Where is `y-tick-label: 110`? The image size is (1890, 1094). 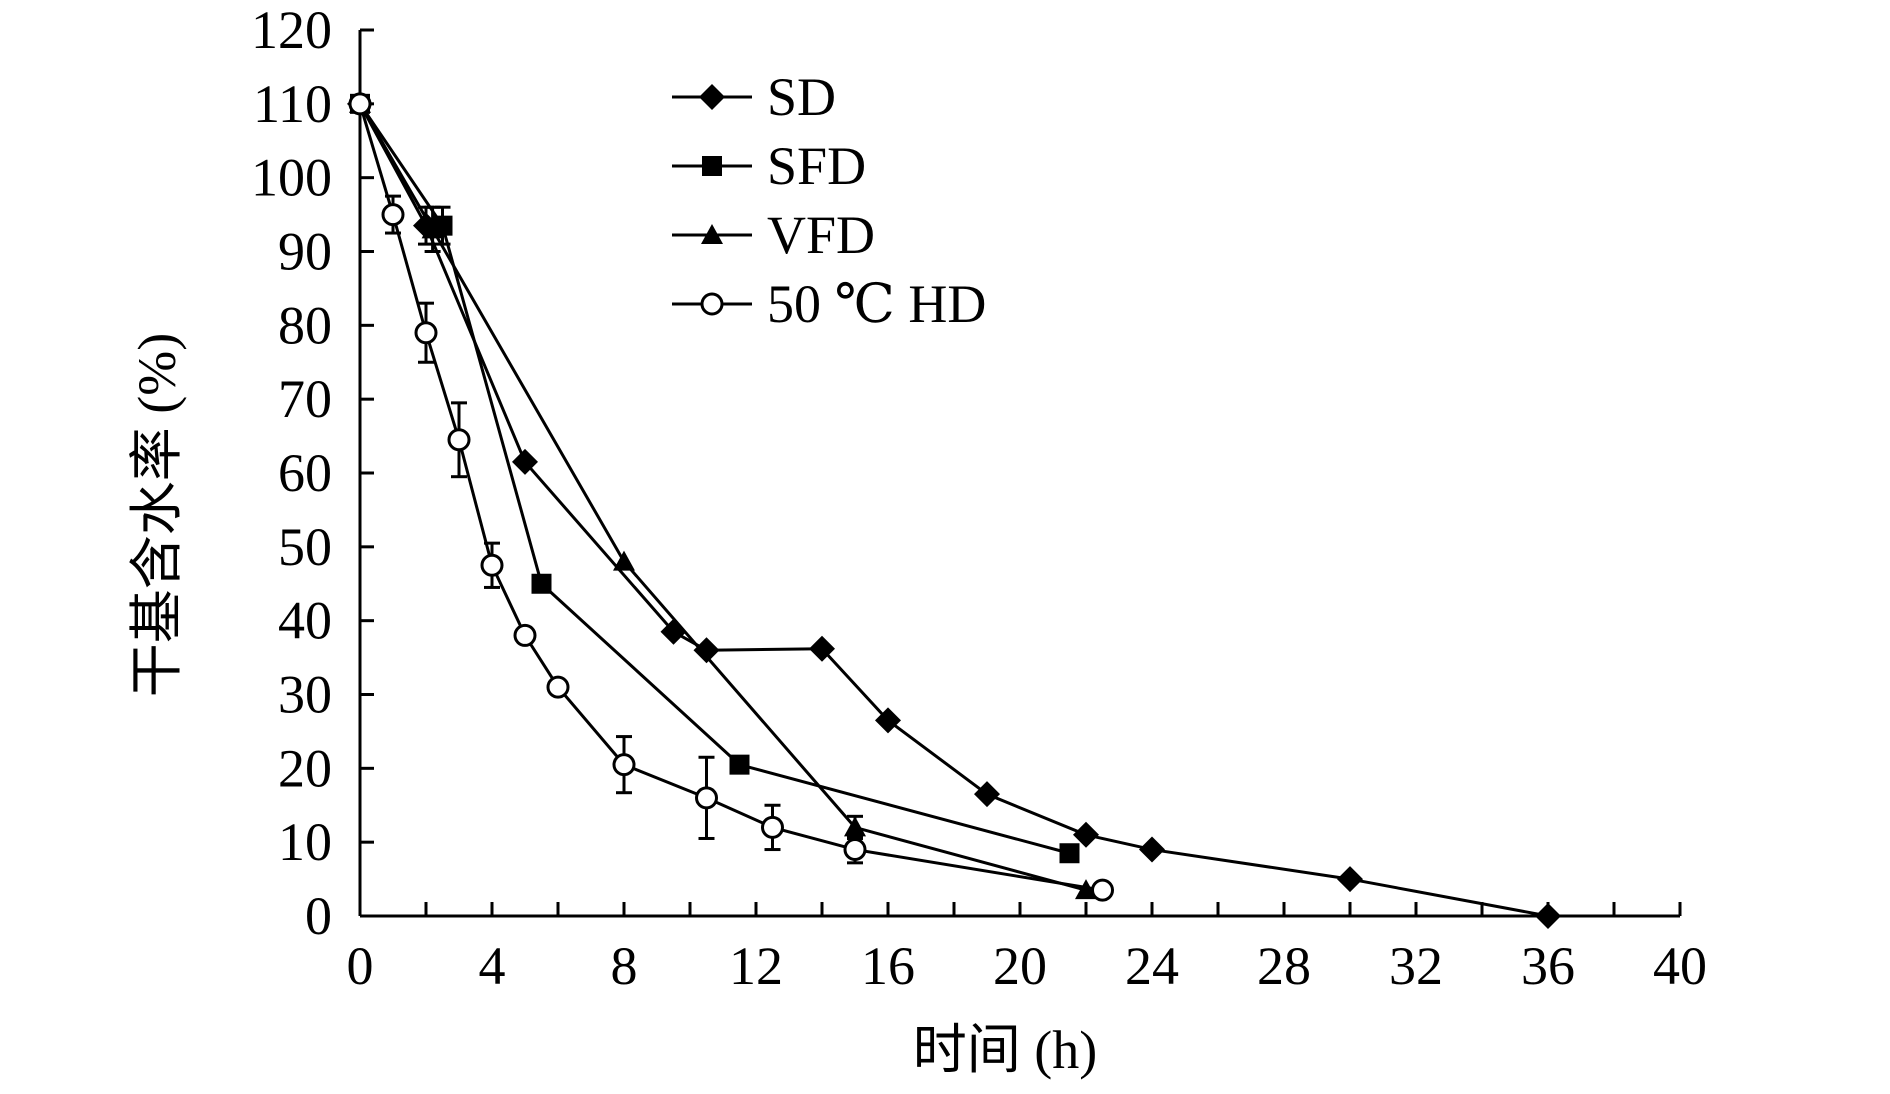 y-tick-label: 110 is located at coordinates (292, 104).